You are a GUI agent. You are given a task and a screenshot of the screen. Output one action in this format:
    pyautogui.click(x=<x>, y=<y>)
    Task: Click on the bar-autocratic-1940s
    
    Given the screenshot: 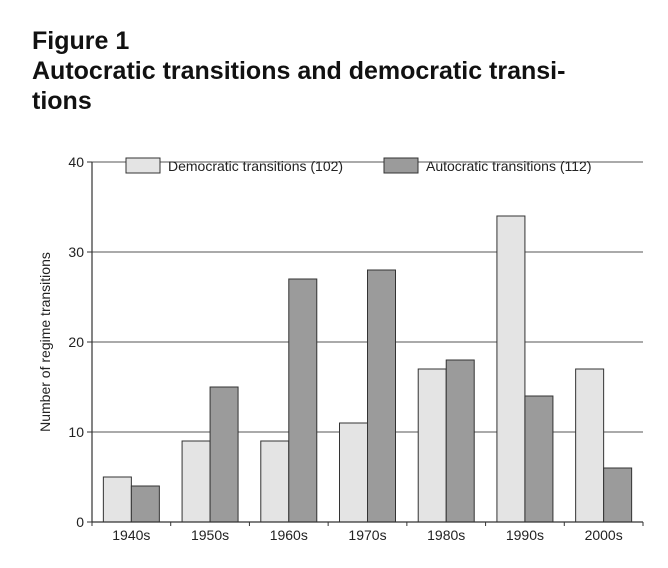 What is the action you would take?
    pyautogui.click(x=145, y=504)
    